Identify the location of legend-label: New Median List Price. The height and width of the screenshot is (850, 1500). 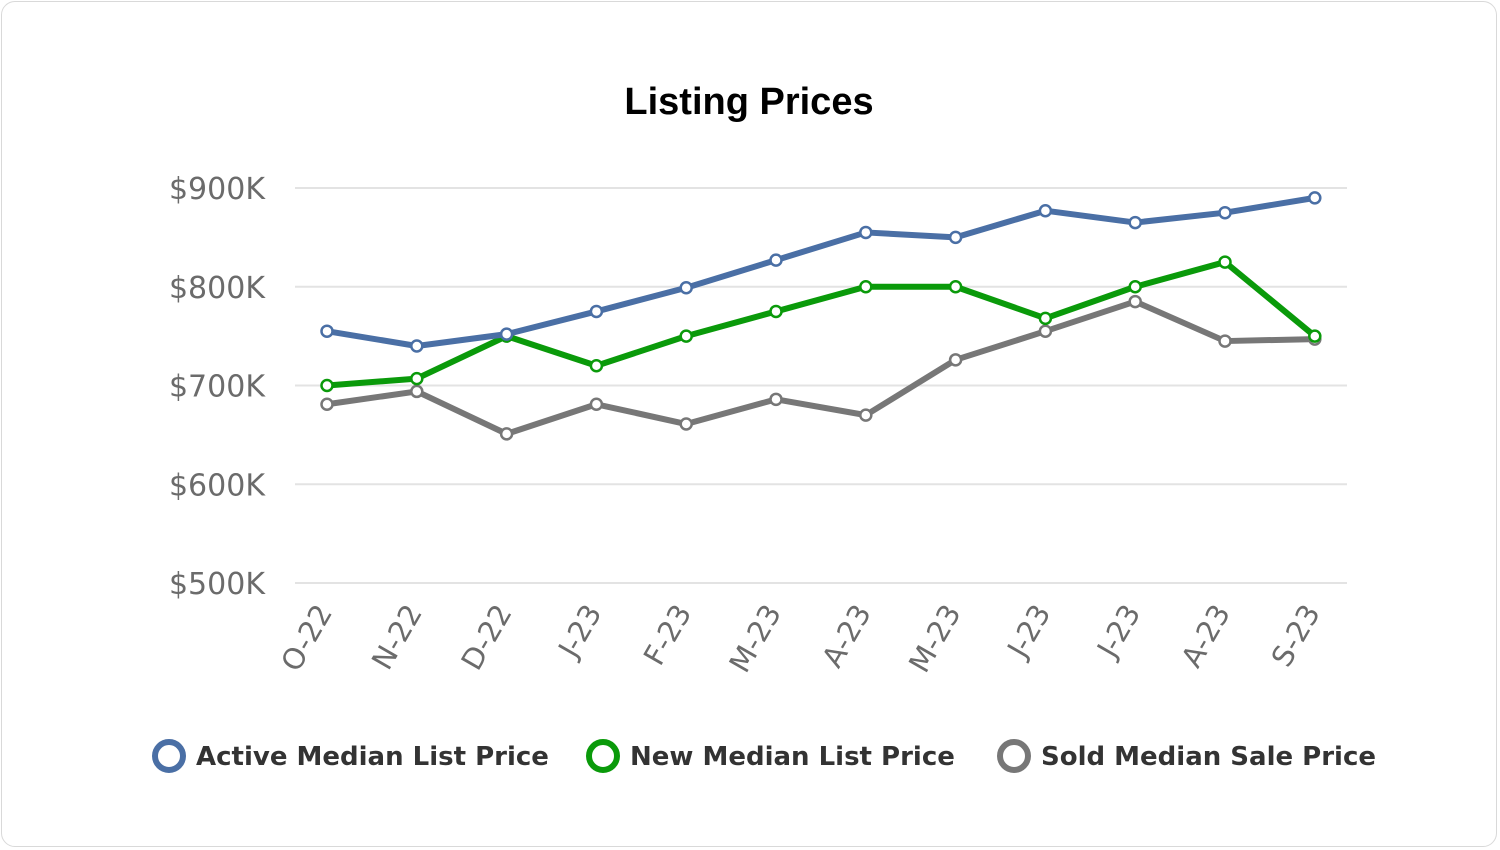
(792, 757).